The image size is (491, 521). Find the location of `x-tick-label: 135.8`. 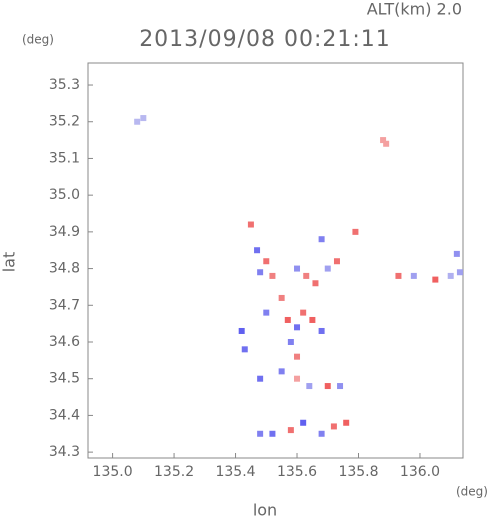

x-tick-label: 135.8 is located at coordinates (358, 472).